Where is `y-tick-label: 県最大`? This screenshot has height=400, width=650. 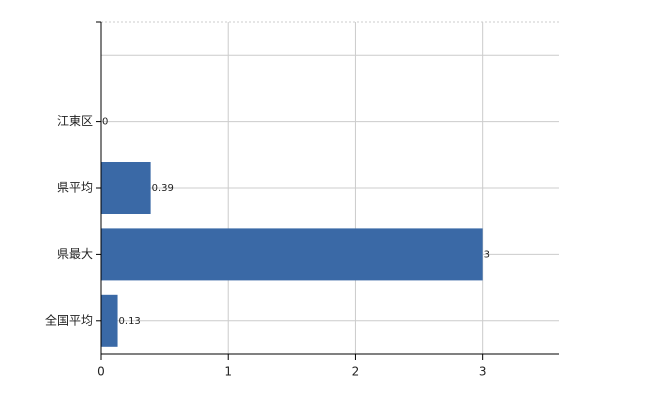
y-tick-label: 県最大 is located at coordinates (75, 254).